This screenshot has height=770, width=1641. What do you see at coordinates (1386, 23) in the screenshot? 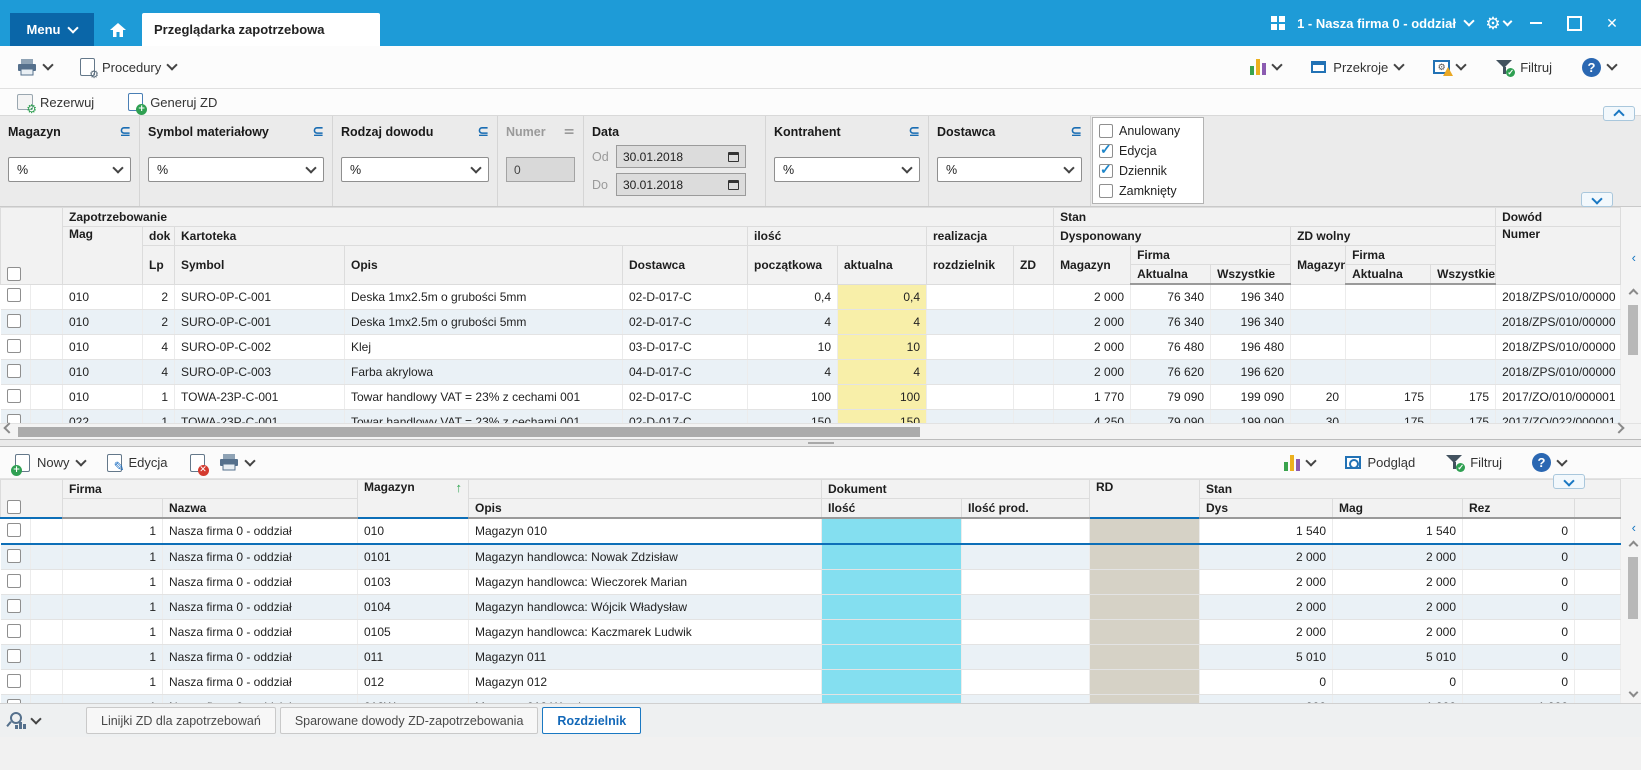
I see `company-selector: 1 - Nasza firma 0 - oddział` at bounding box center [1386, 23].